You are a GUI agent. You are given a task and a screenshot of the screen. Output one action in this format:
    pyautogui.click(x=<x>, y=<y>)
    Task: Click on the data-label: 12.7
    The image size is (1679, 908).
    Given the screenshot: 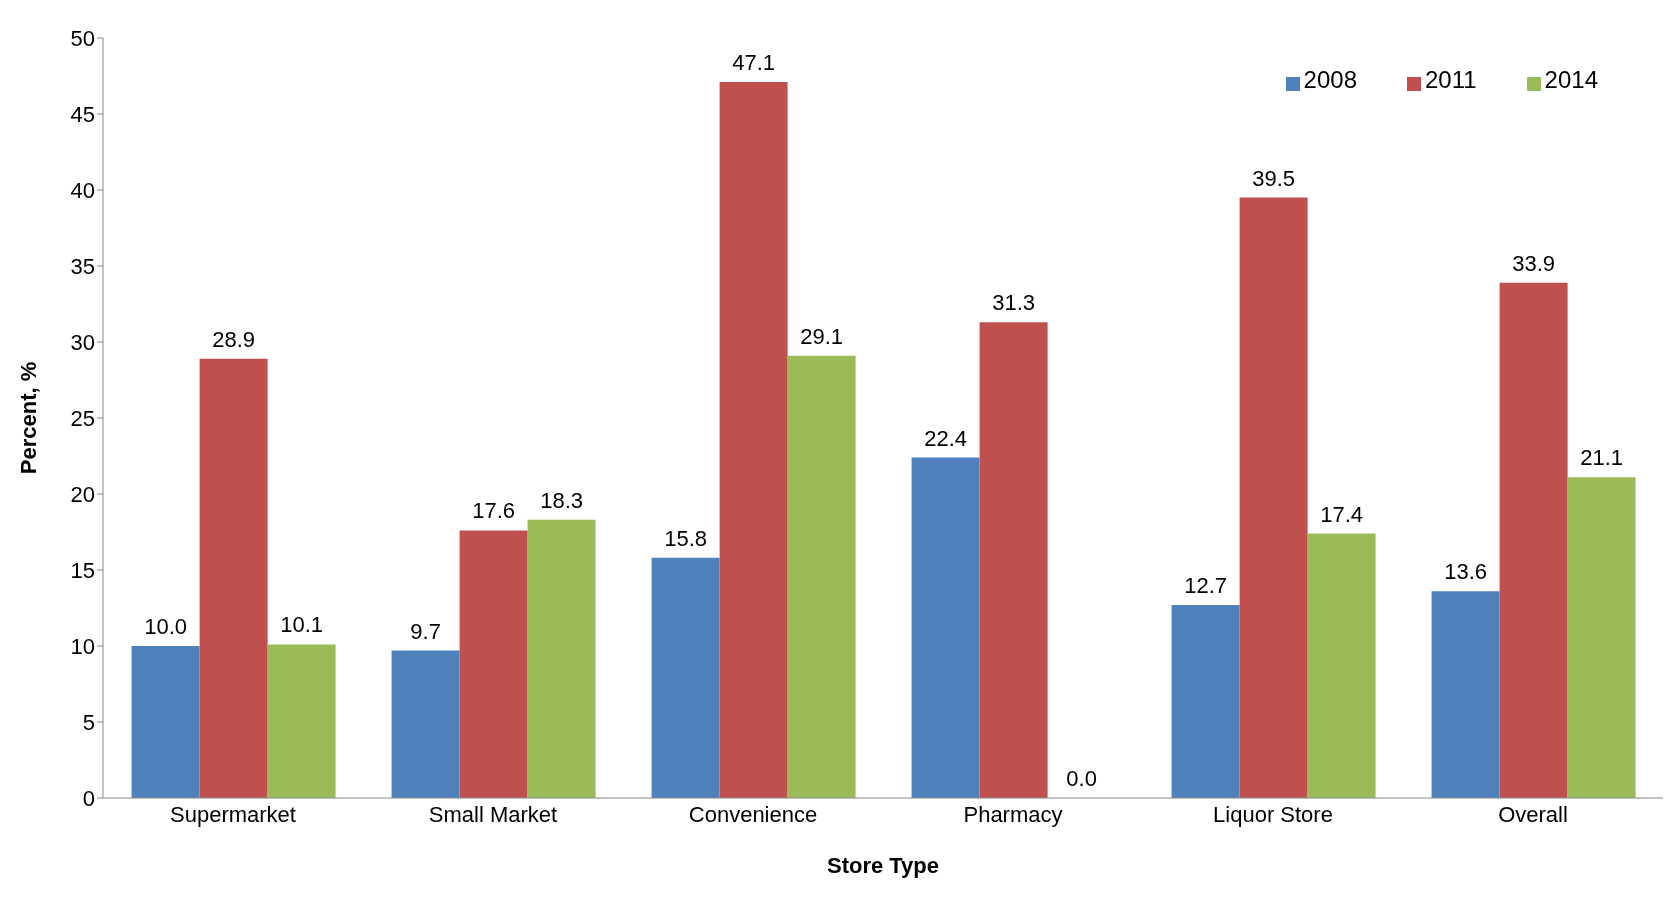 What is the action you would take?
    pyautogui.click(x=1206, y=585)
    